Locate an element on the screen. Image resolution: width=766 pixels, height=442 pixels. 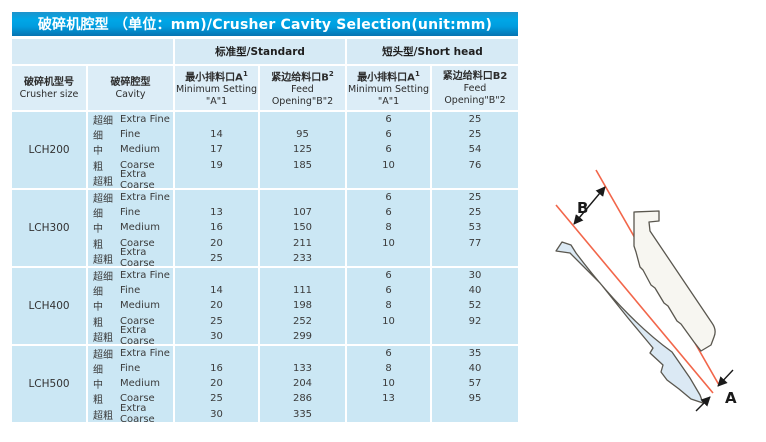
column-header-en: Feed is located at coordinates (475, 88).